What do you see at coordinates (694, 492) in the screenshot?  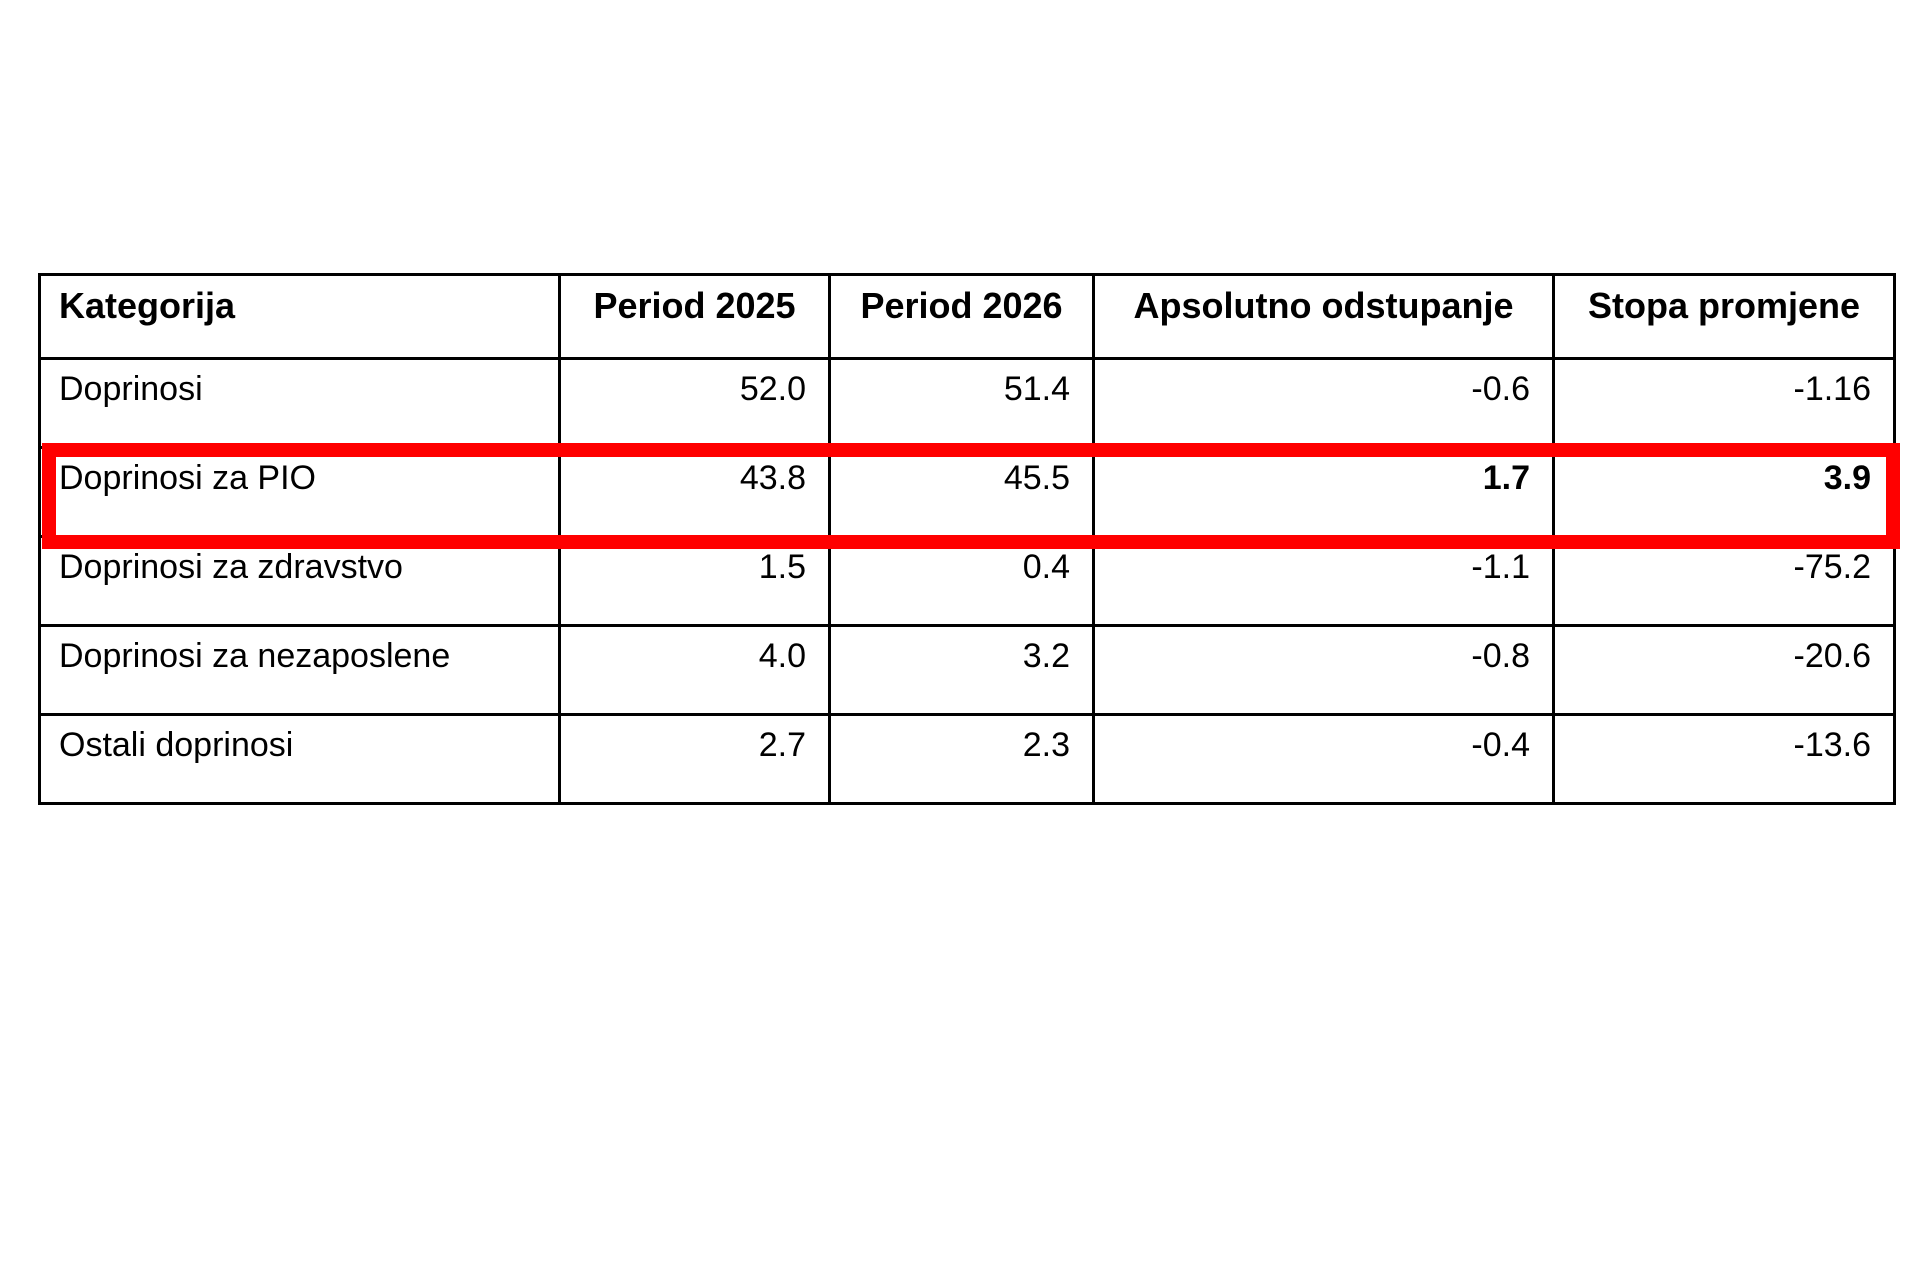 I see `cell-period-2025: 43.8` at bounding box center [694, 492].